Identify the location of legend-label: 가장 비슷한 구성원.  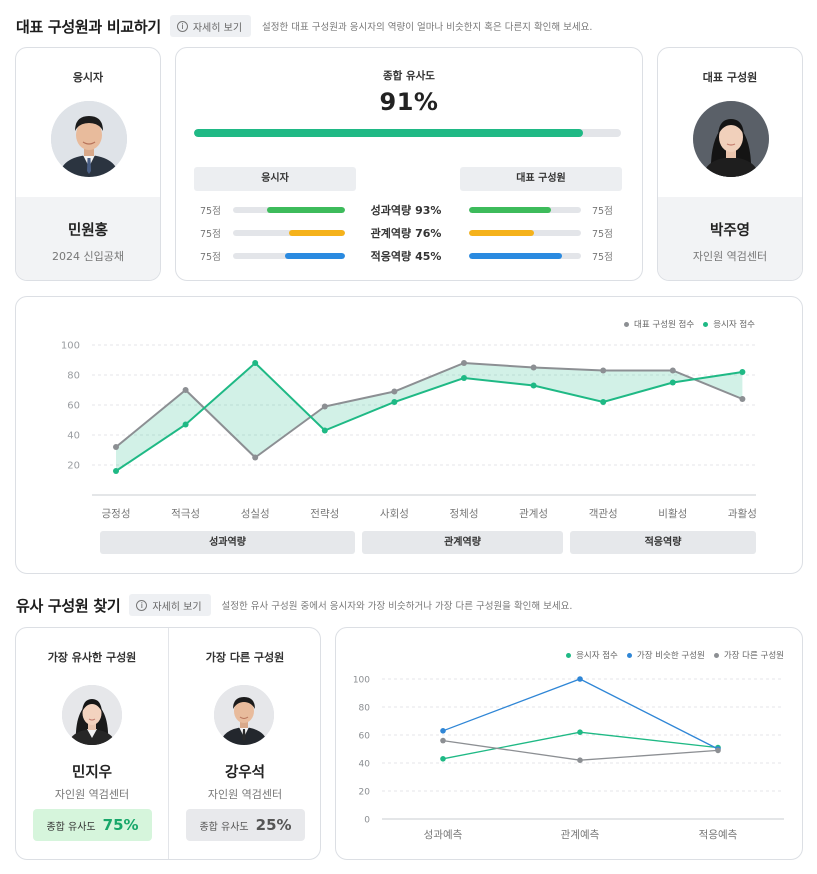
(670, 656).